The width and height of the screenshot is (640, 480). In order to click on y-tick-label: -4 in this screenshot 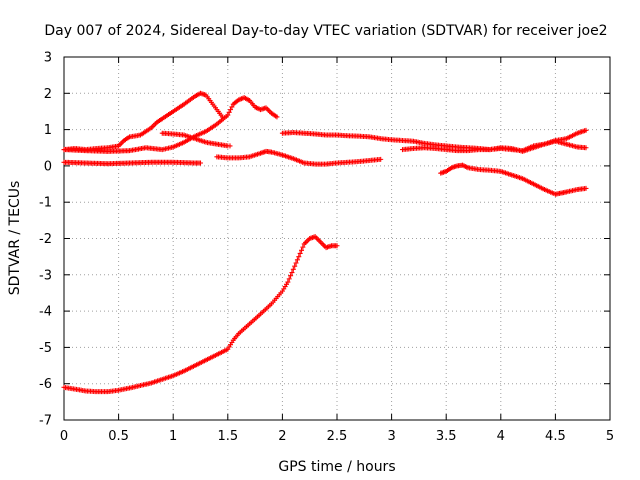, I will do `click(45, 312)`.